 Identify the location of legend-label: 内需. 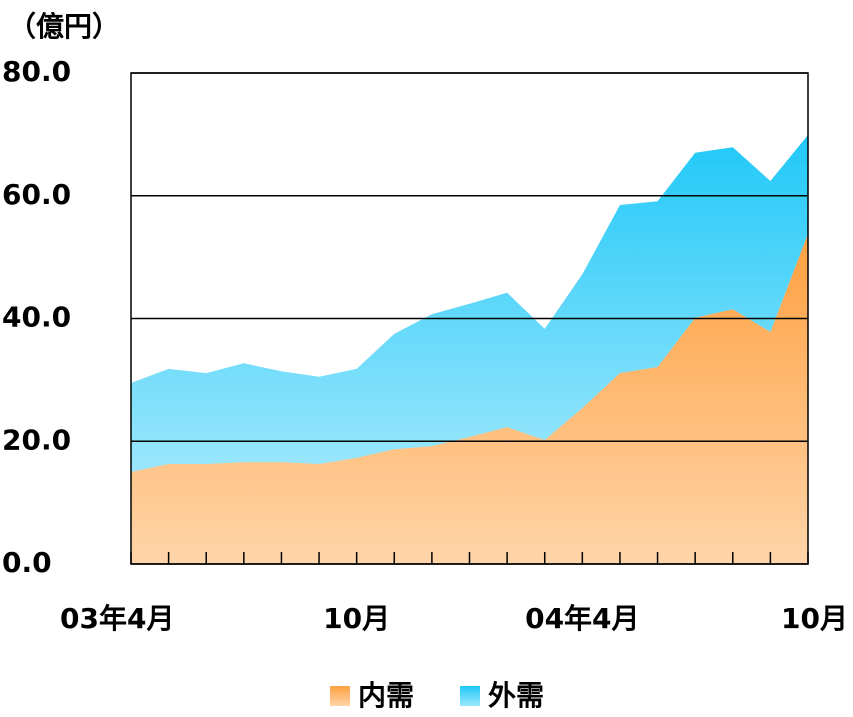
(386, 695).